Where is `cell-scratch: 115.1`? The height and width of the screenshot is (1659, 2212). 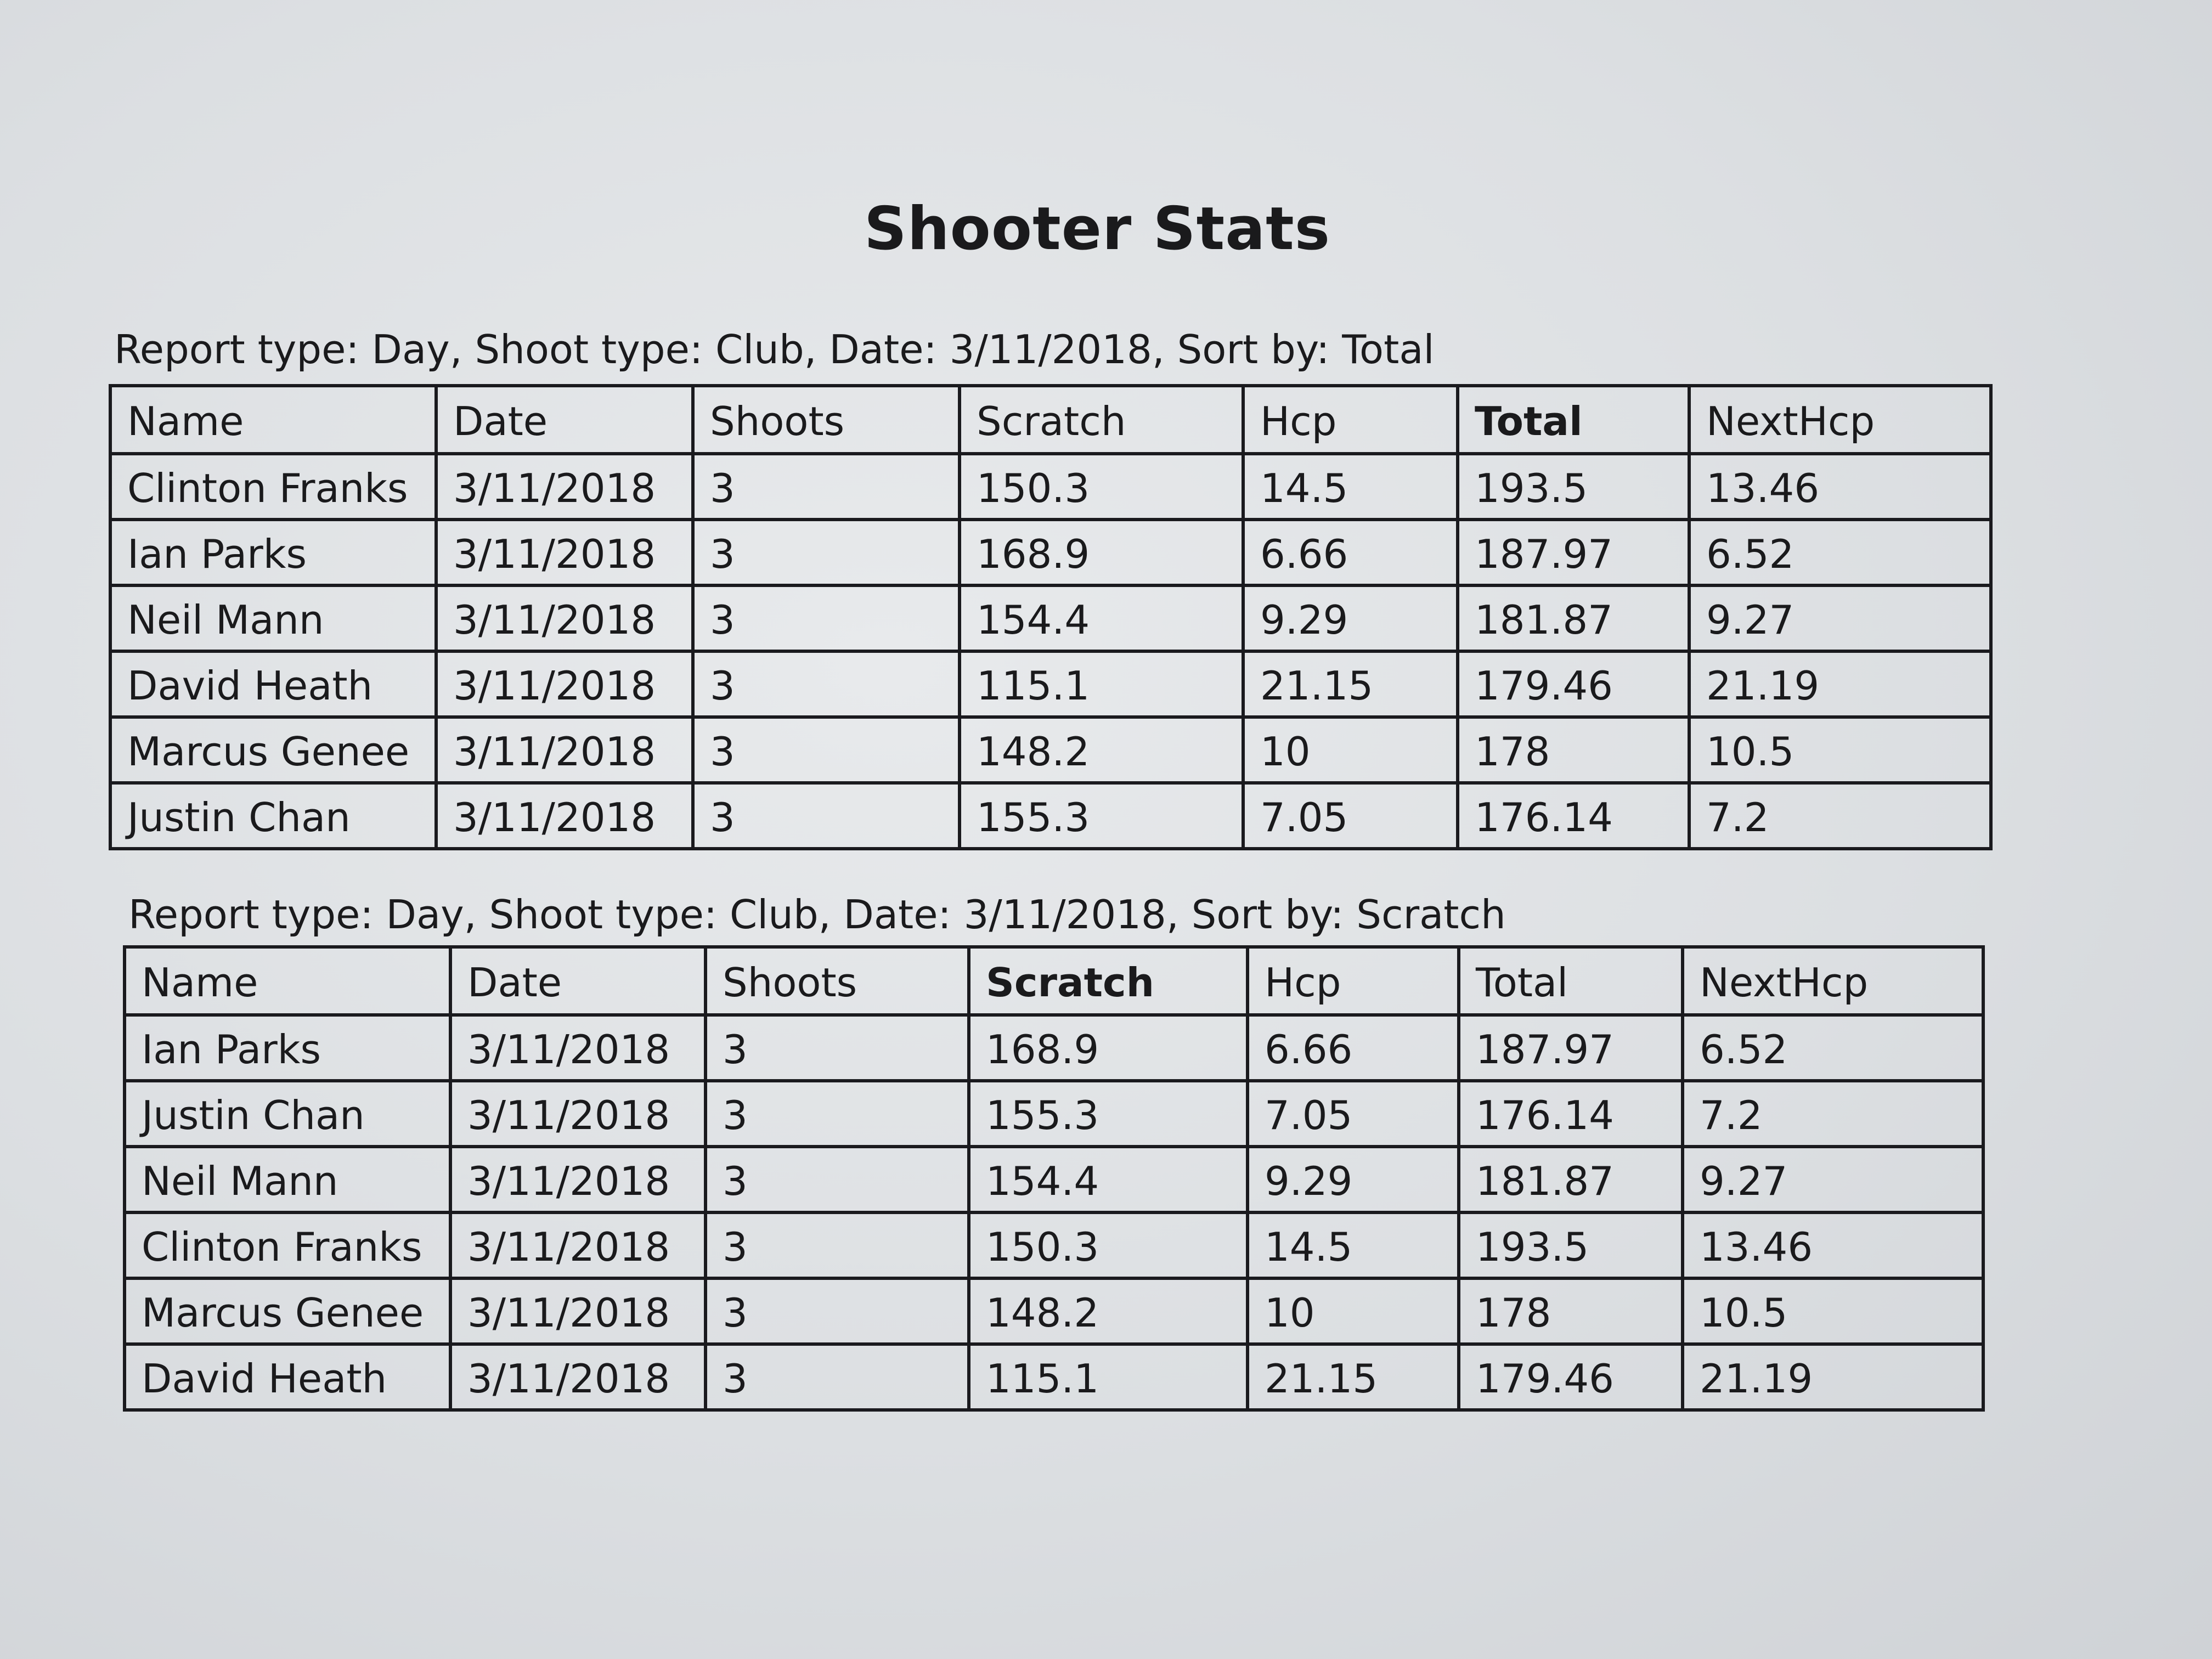
cell-scratch: 115.1 is located at coordinates (1101, 684).